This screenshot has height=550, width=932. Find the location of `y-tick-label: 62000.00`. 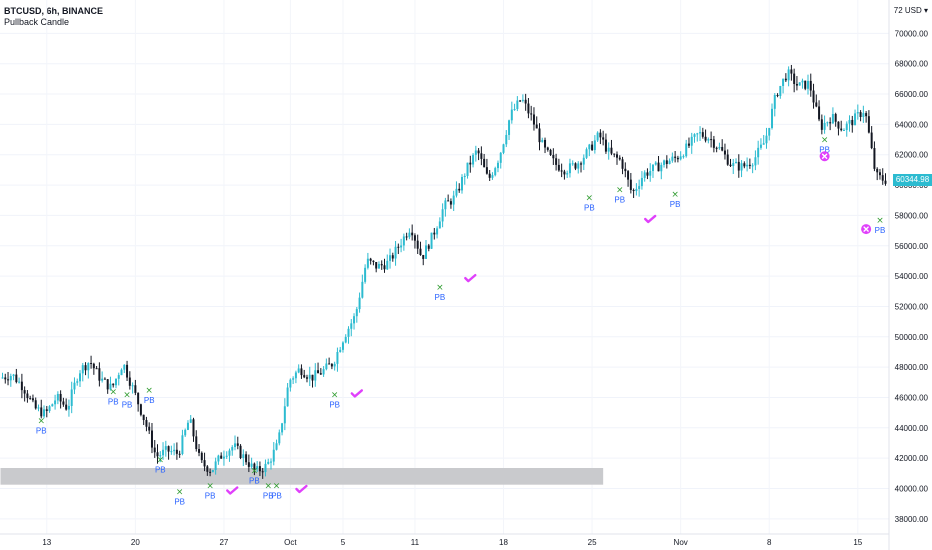

y-tick-label: 62000.00 is located at coordinates (912, 155).